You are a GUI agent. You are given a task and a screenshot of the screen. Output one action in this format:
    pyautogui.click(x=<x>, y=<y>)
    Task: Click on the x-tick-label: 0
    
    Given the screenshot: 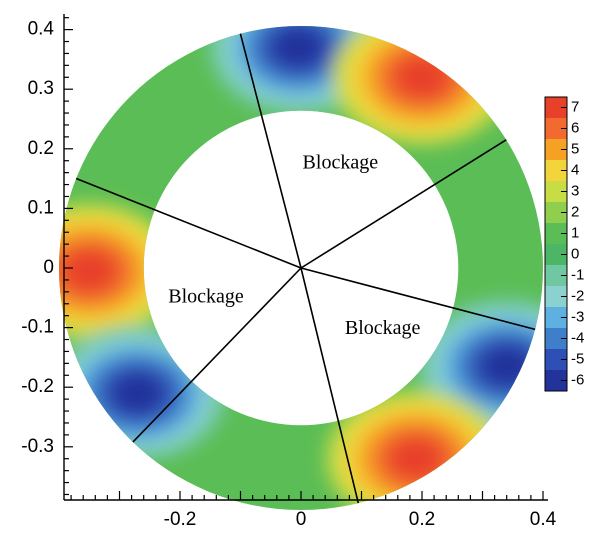 What is the action you would take?
    pyautogui.click(x=301, y=519)
    